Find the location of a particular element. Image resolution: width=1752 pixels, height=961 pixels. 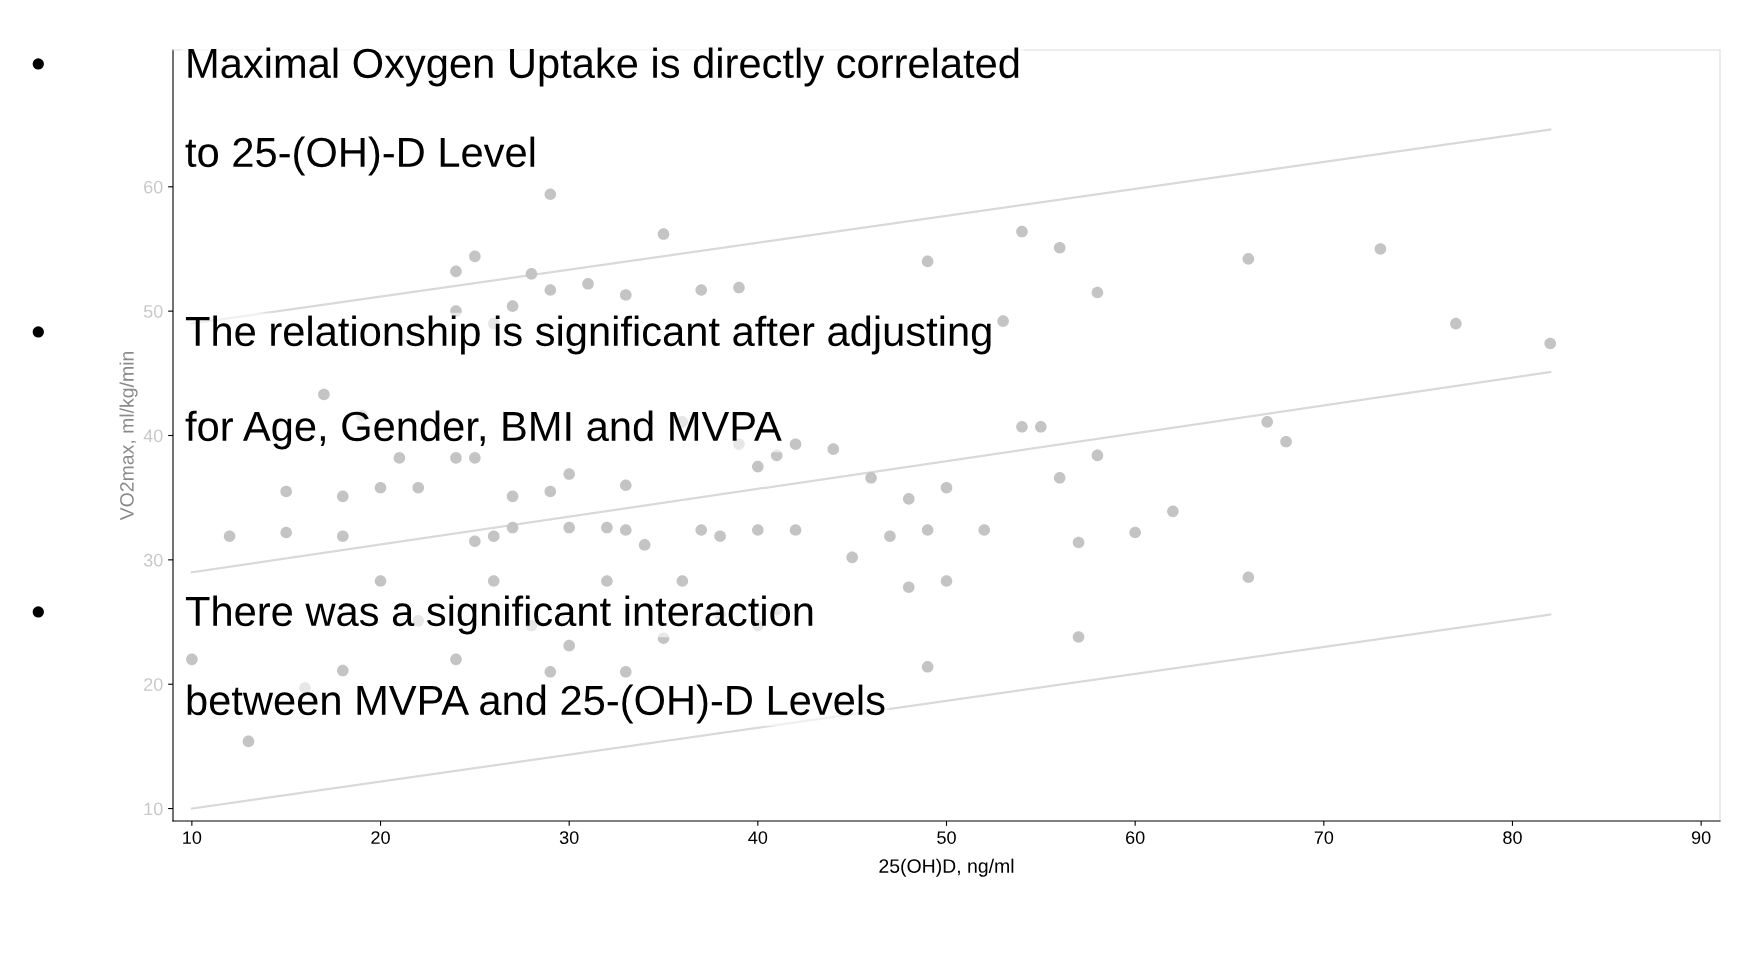

x-axis-title: 25(OH)D, ng/ml is located at coordinates (946, 867).